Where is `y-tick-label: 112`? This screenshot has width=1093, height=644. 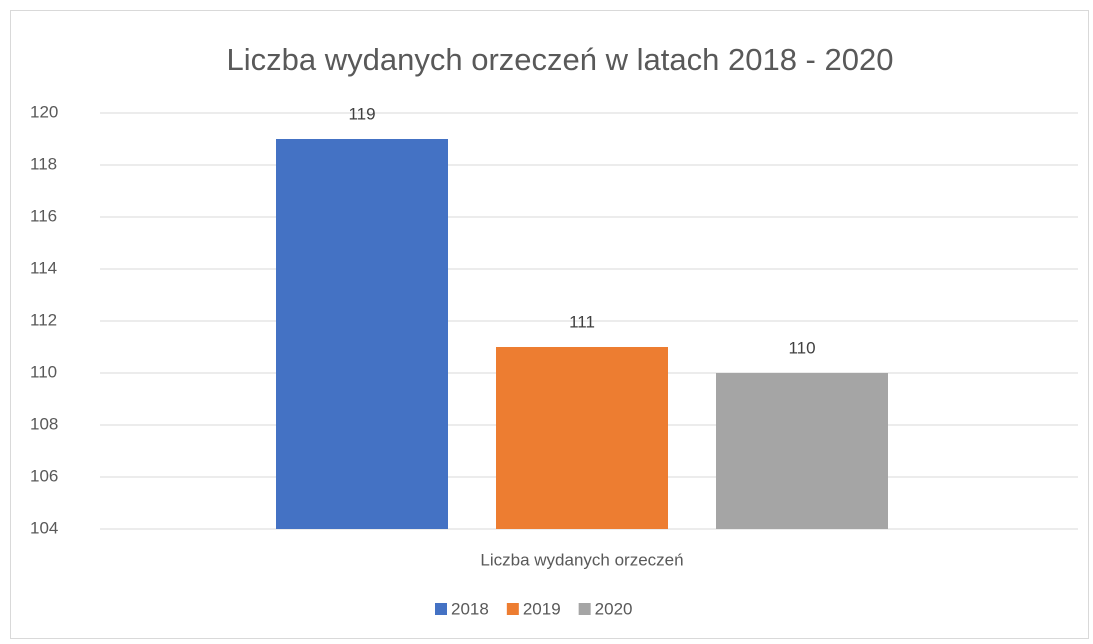
y-tick-label: 112 is located at coordinates (43, 319).